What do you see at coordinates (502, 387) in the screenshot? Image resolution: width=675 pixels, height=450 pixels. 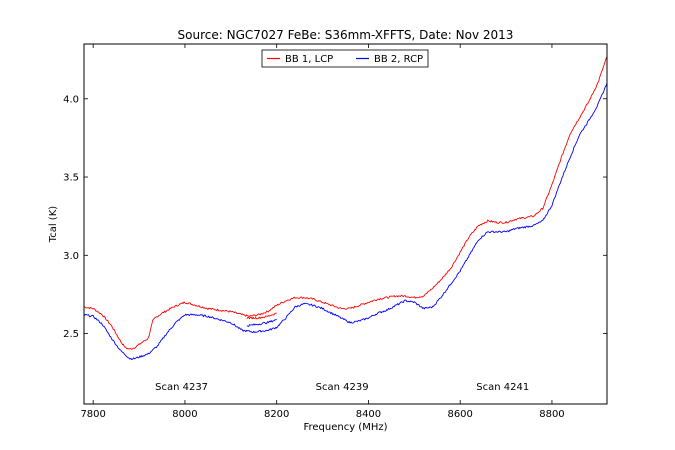 I see `scan-annotation: Scan 4241` at bounding box center [502, 387].